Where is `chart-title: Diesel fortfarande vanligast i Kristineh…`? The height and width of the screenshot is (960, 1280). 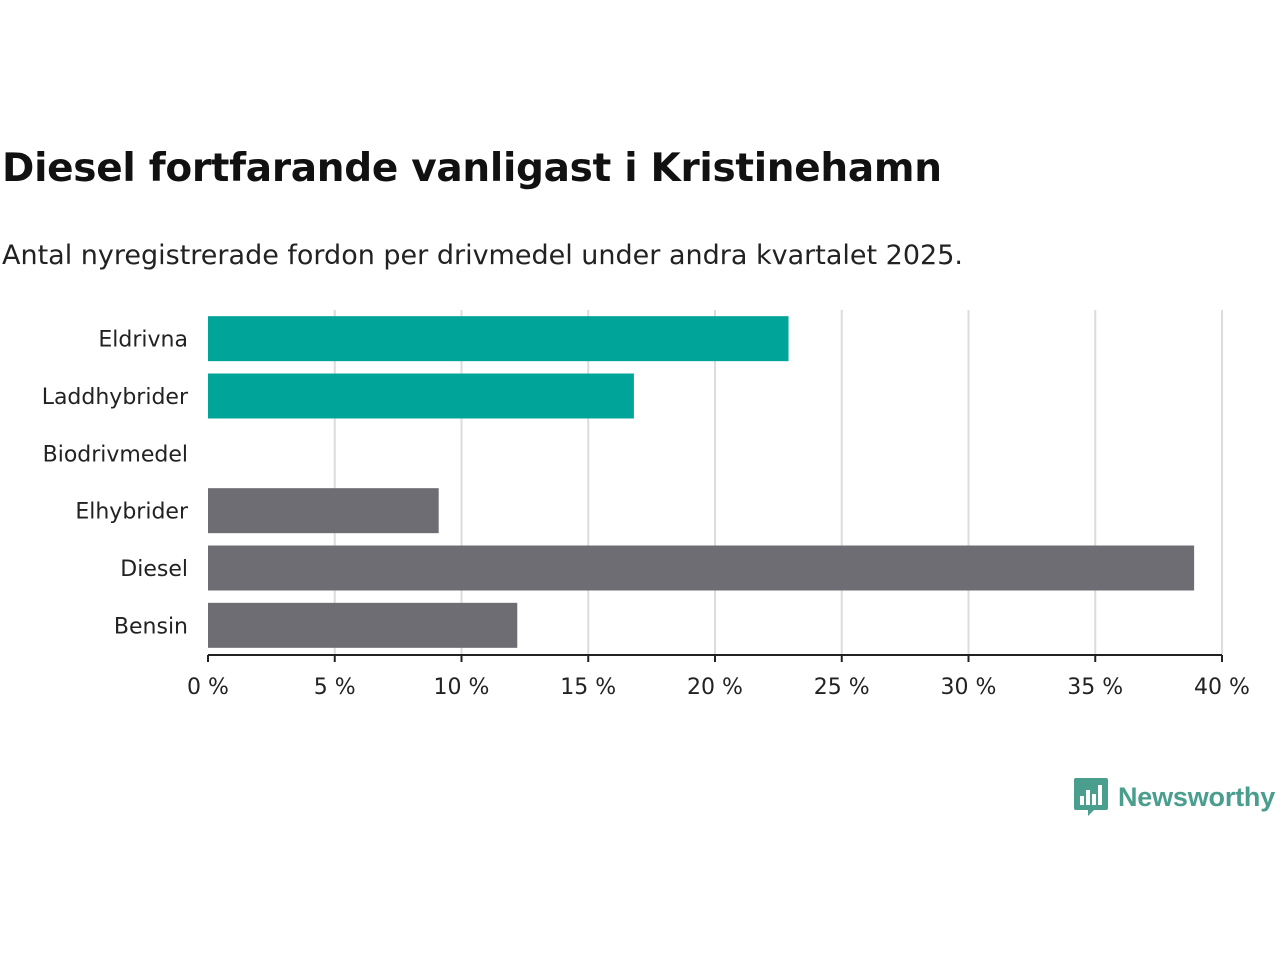
chart-title: Diesel fortfarande vanligast i Kristineh… is located at coordinates (472, 168).